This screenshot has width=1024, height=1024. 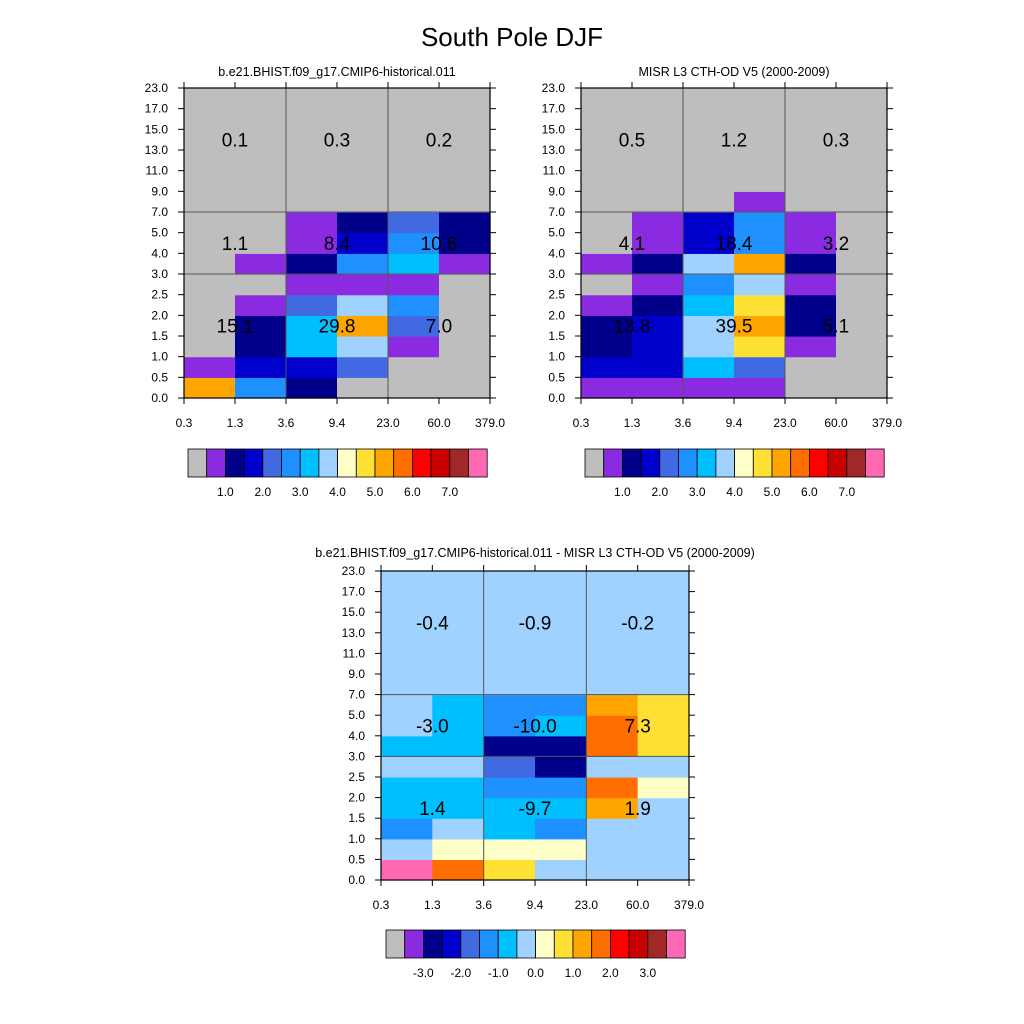 I want to click on y-tick-label: 9.0, so click(x=356, y=674).